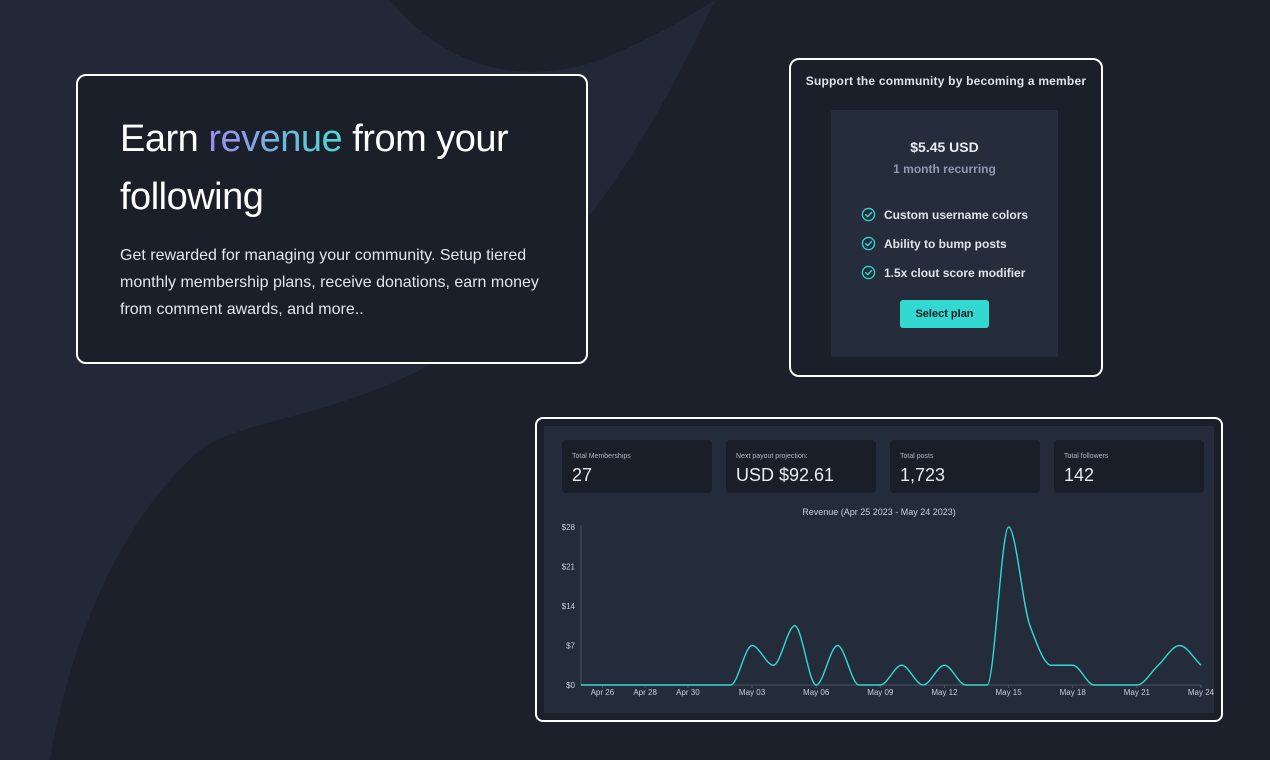 Image resolution: width=1270 pixels, height=760 pixels. What do you see at coordinates (752, 692) in the screenshot?
I see `x-tick-label: May 03` at bounding box center [752, 692].